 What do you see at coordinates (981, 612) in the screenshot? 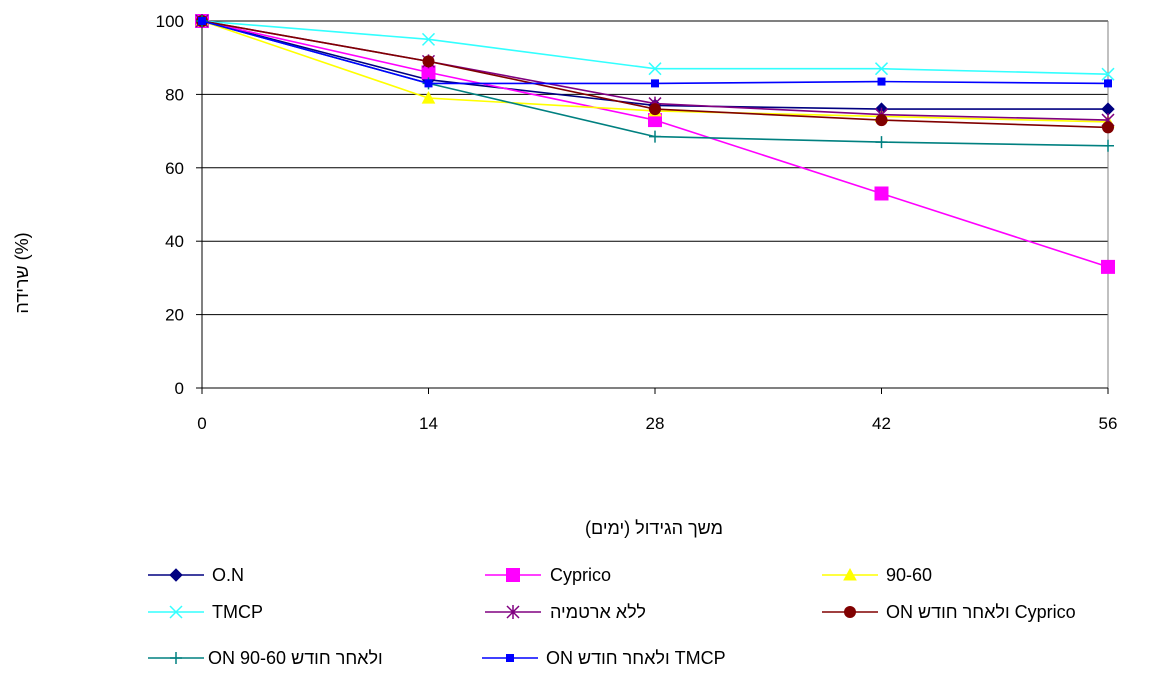
I see `legend-label: ON ולאחר חודש Cyprico` at bounding box center [981, 612].